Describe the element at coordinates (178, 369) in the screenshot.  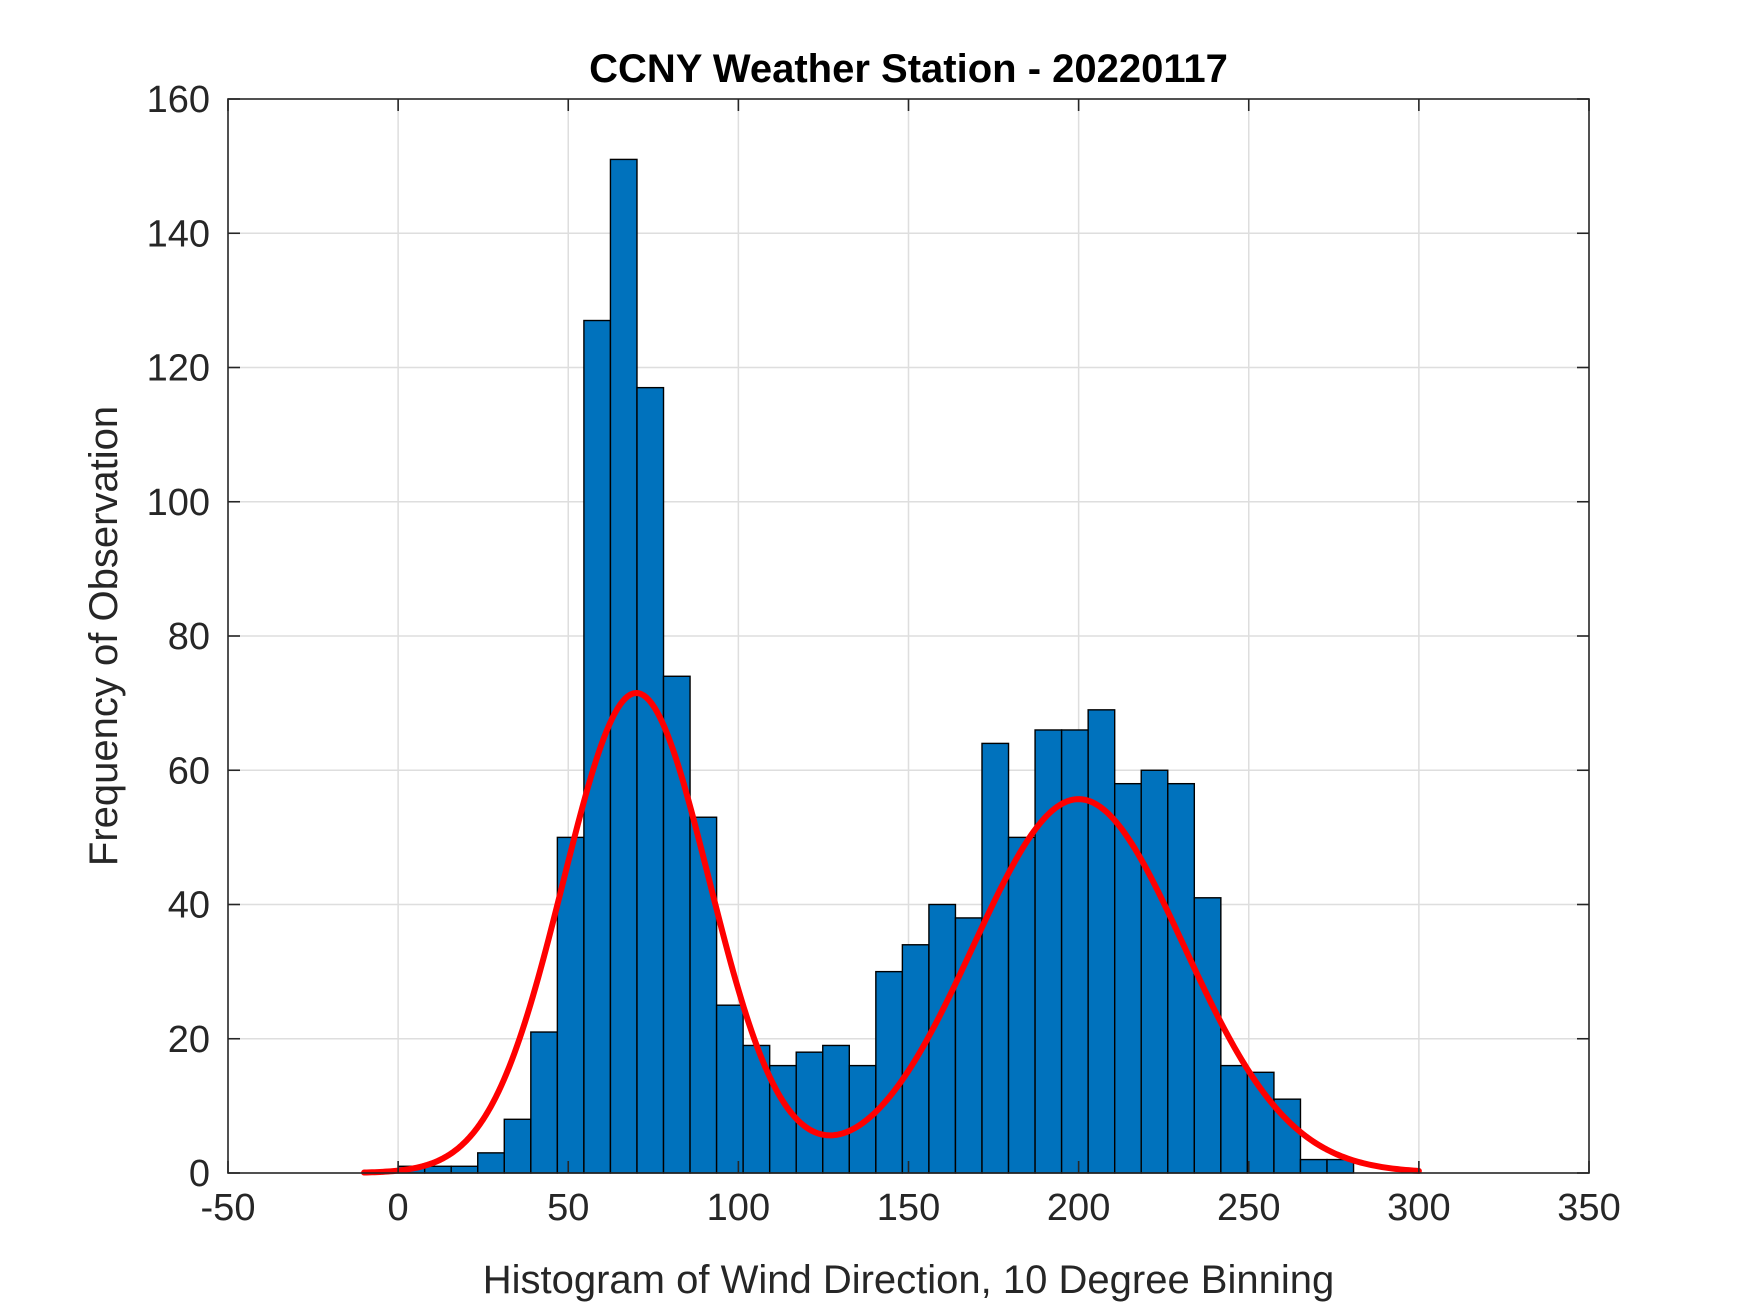
I see `y-tick-label: 120` at that location.